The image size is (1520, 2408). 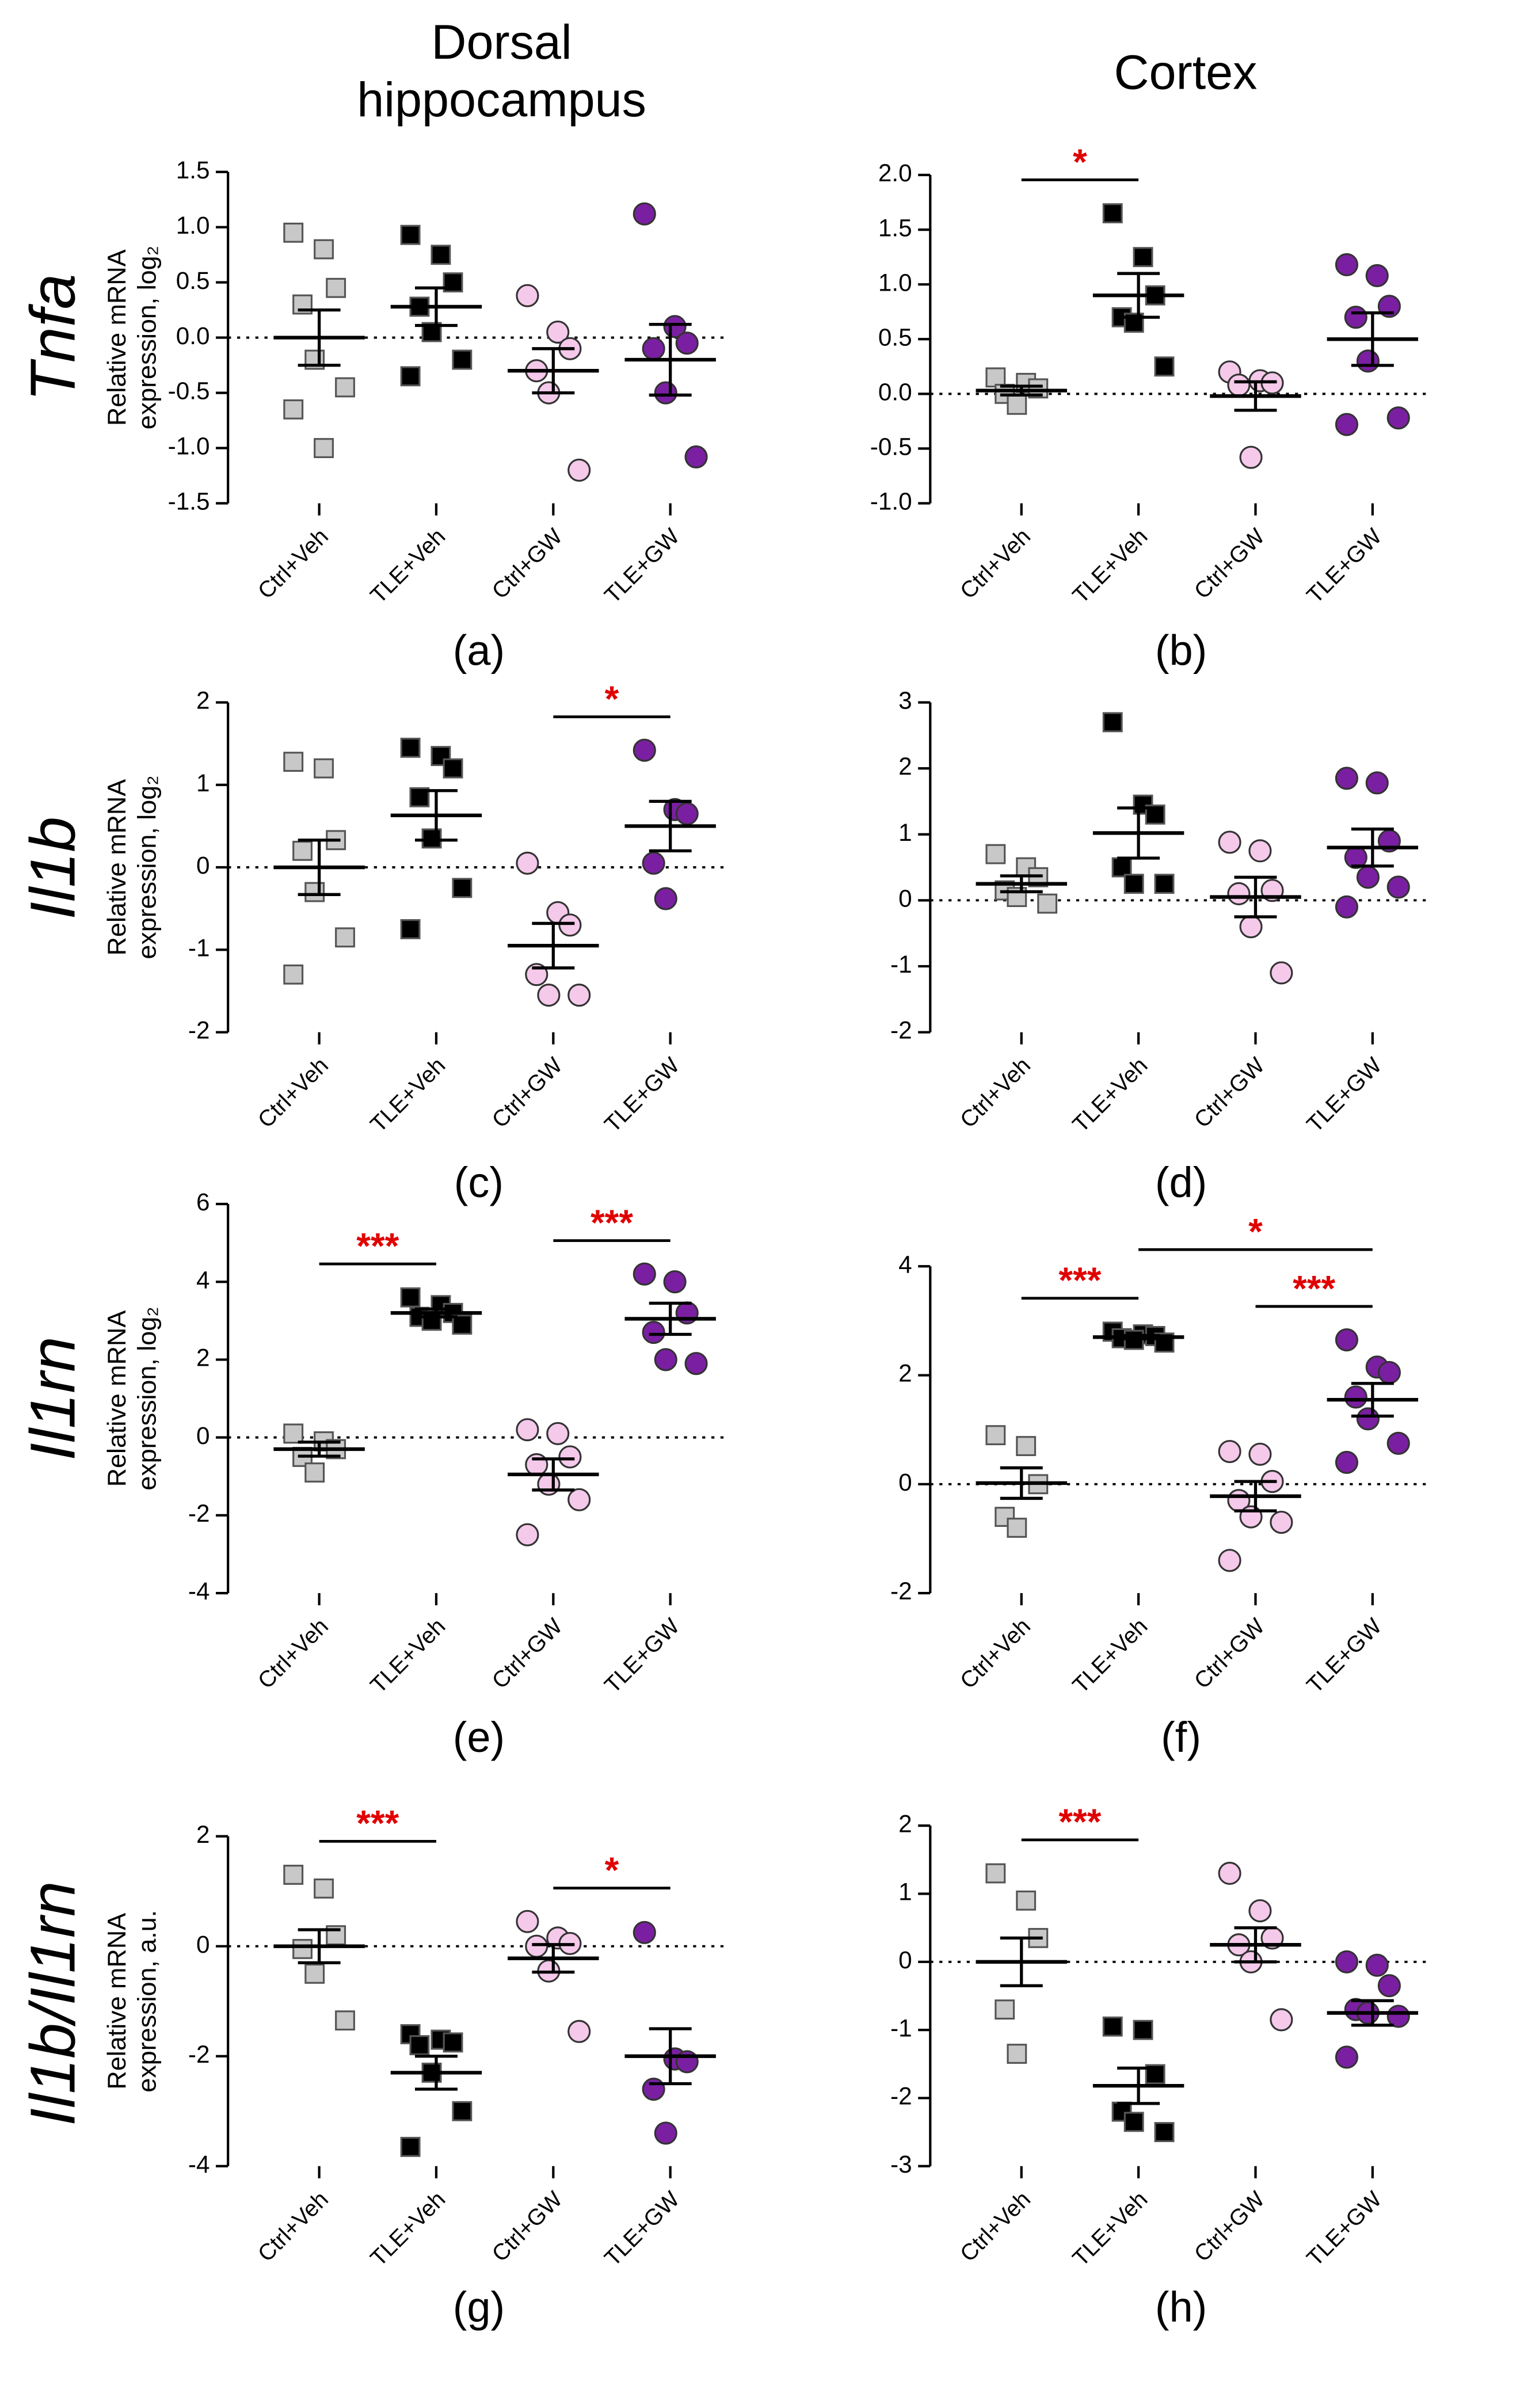 What do you see at coordinates (905, 1482) in the screenshot?
I see `y-tick-label: 0` at bounding box center [905, 1482].